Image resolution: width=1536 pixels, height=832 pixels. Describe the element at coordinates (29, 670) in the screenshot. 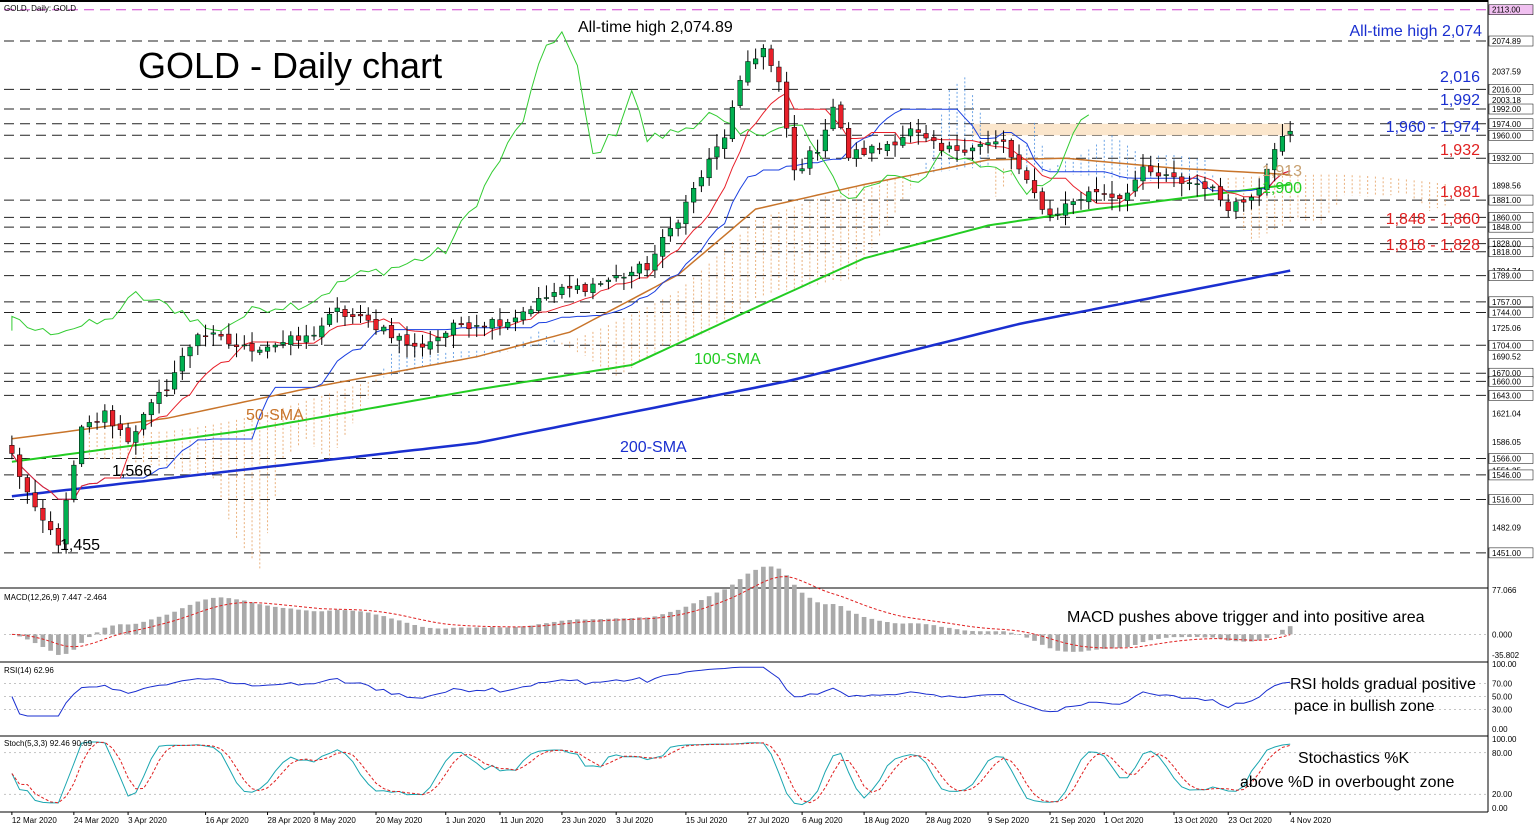

I see `rsi-label: RSI(14) 62.96` at that location.